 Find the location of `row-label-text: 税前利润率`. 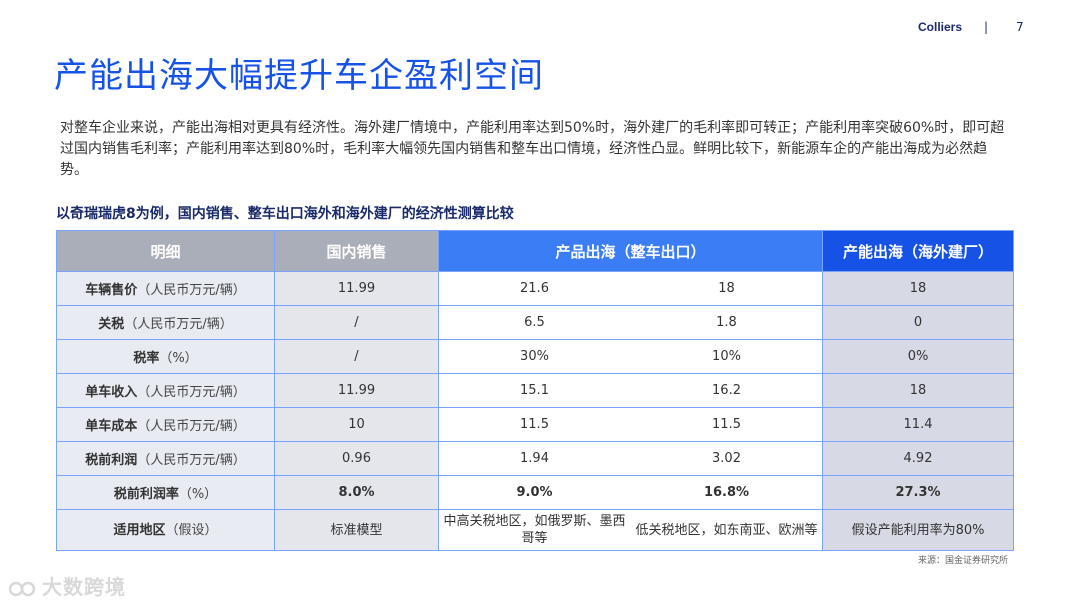

row-label-text: 税前利润率 is located at coordinates (146, 494).